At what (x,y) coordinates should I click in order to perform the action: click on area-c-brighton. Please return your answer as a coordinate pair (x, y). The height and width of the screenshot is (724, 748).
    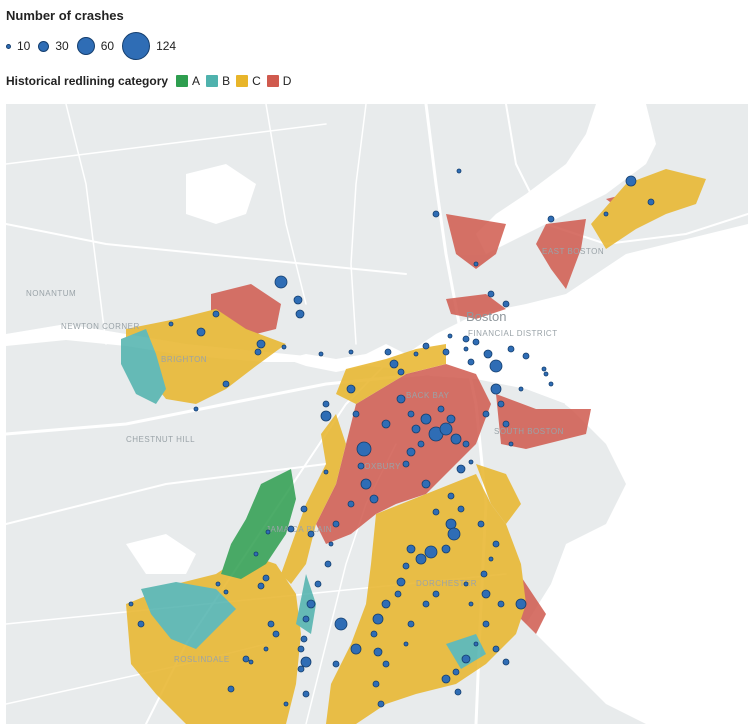
    Looking at the image, I should click on (206, 356).